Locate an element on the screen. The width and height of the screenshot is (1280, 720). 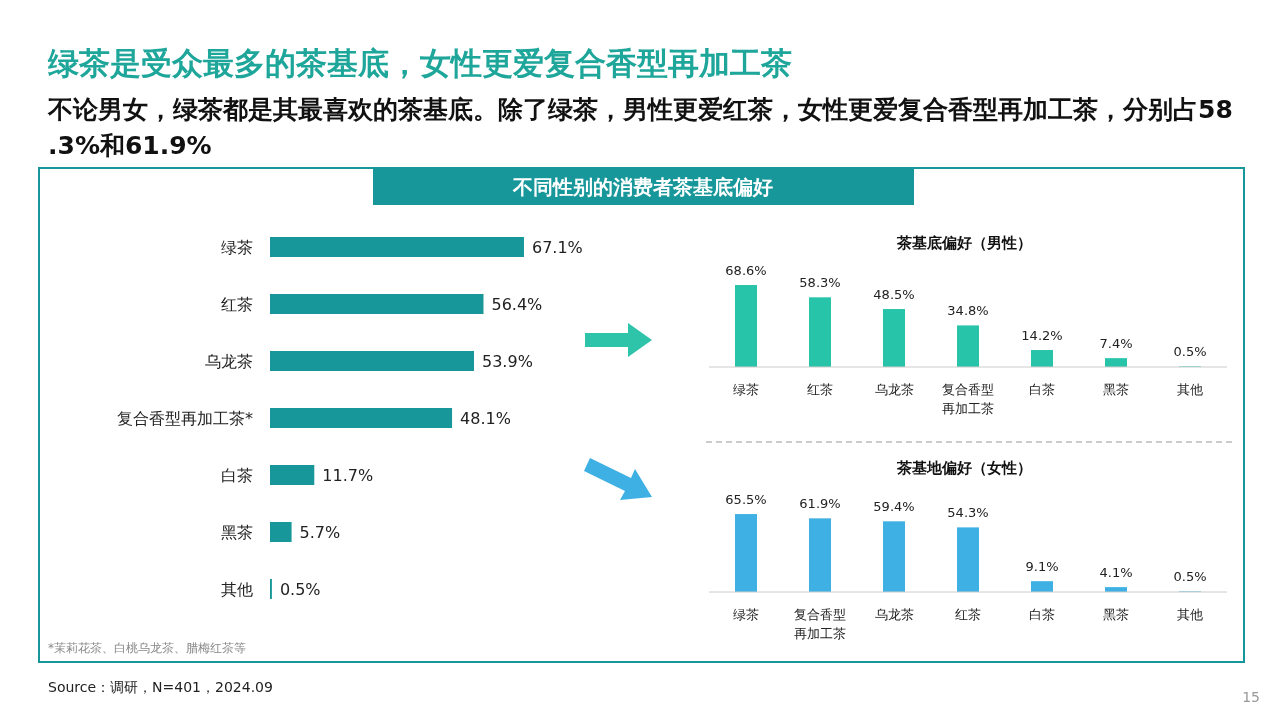
y-tick-label: 乌龙茶 is located at coordinates (229, 361).